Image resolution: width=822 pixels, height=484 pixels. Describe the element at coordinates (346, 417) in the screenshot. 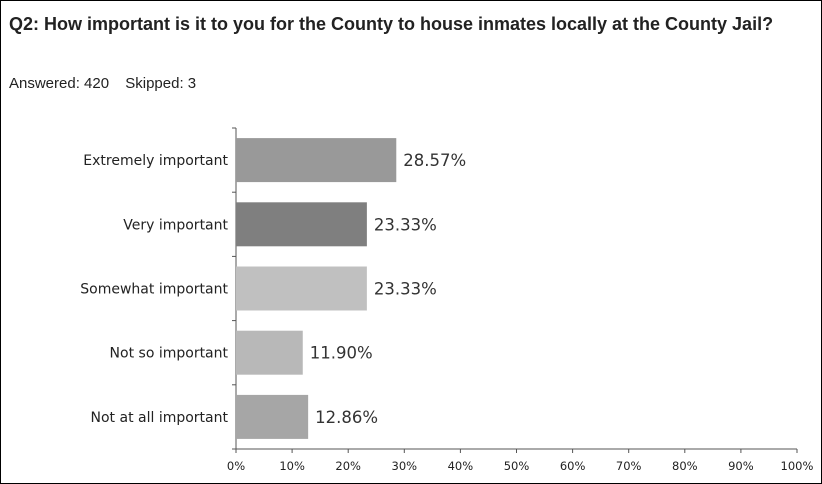

I see `data-label: 12.86%` at that location.